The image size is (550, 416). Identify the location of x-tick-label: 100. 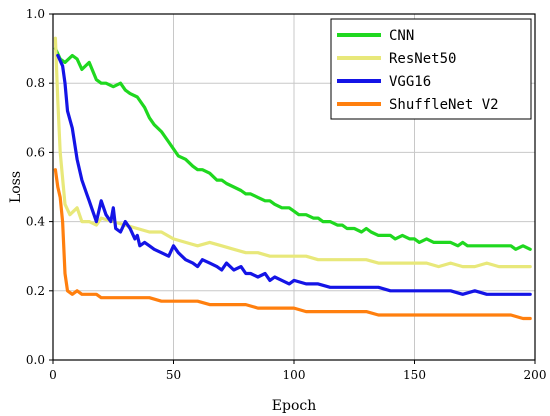
(294, 375).